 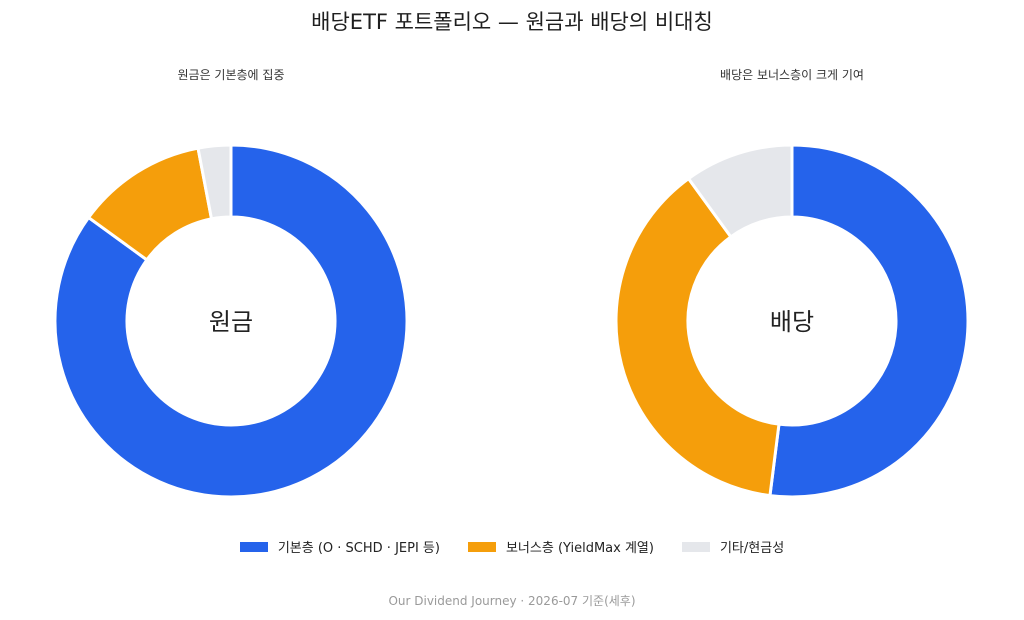 I want to click on footer-caption: Our Dividend Journey · 2026-07 기준(세후), so click(x=512, y=601).